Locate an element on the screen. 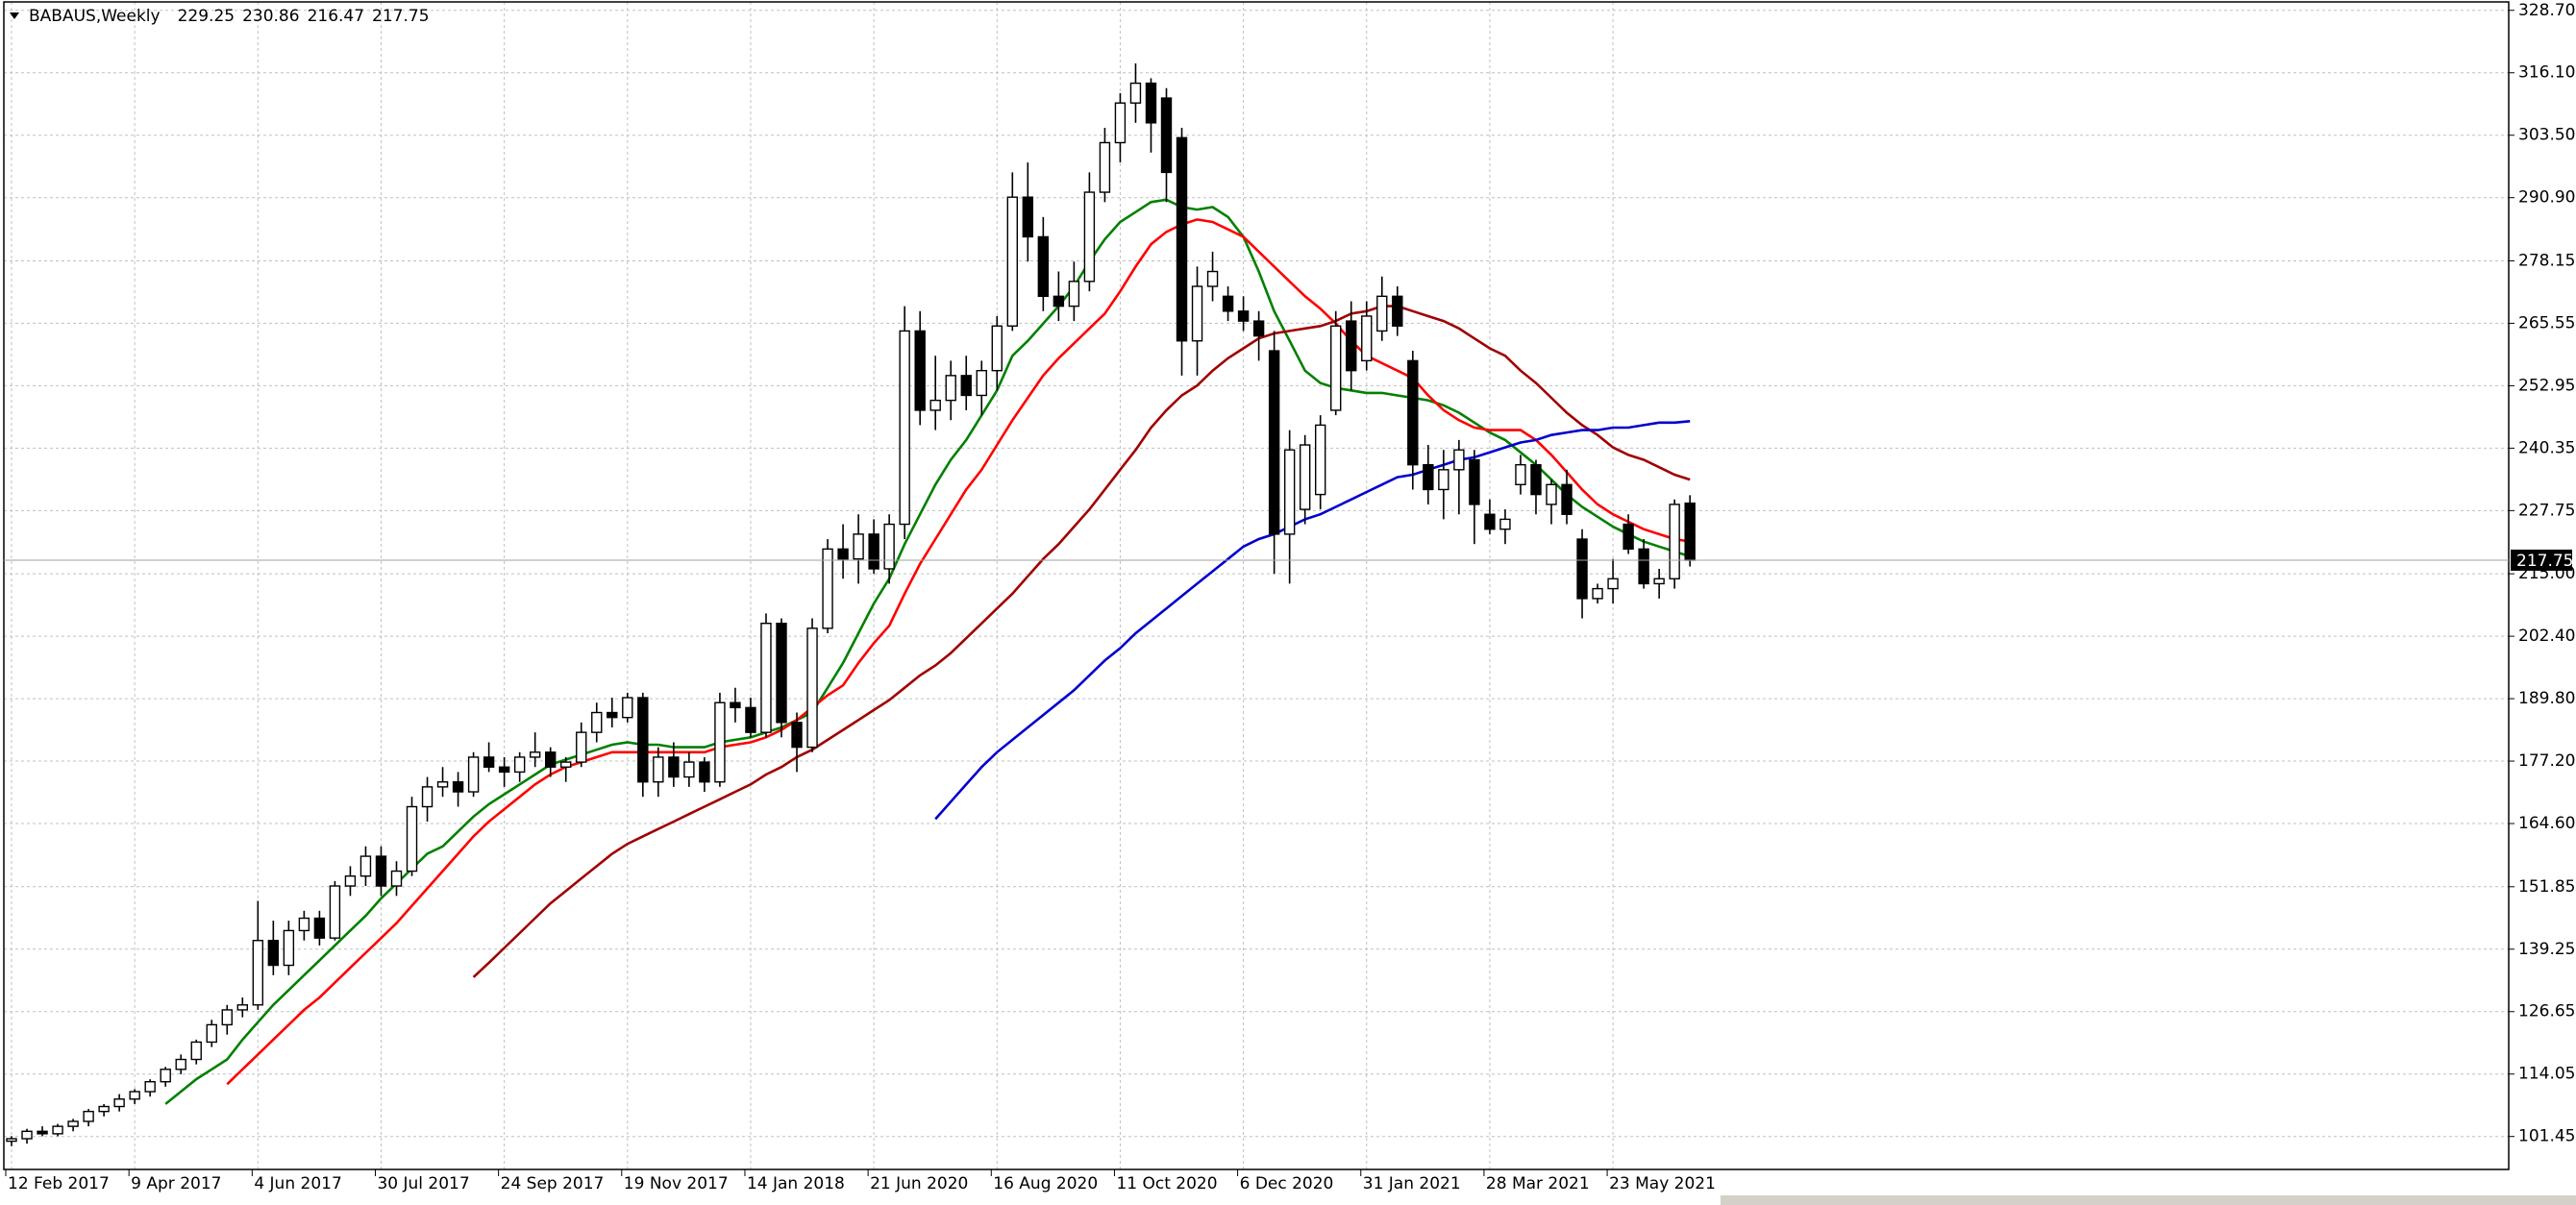  x-tick-label: 11 Oct 2020 is located at coordinates (1167, 1184).